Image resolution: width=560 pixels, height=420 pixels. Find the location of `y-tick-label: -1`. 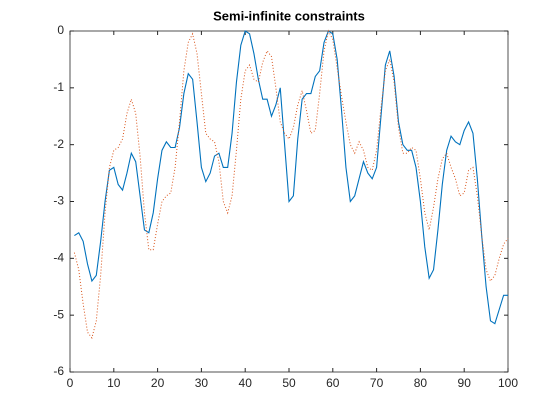

y-tick-label: -1 is located at coordinates (58, 87).